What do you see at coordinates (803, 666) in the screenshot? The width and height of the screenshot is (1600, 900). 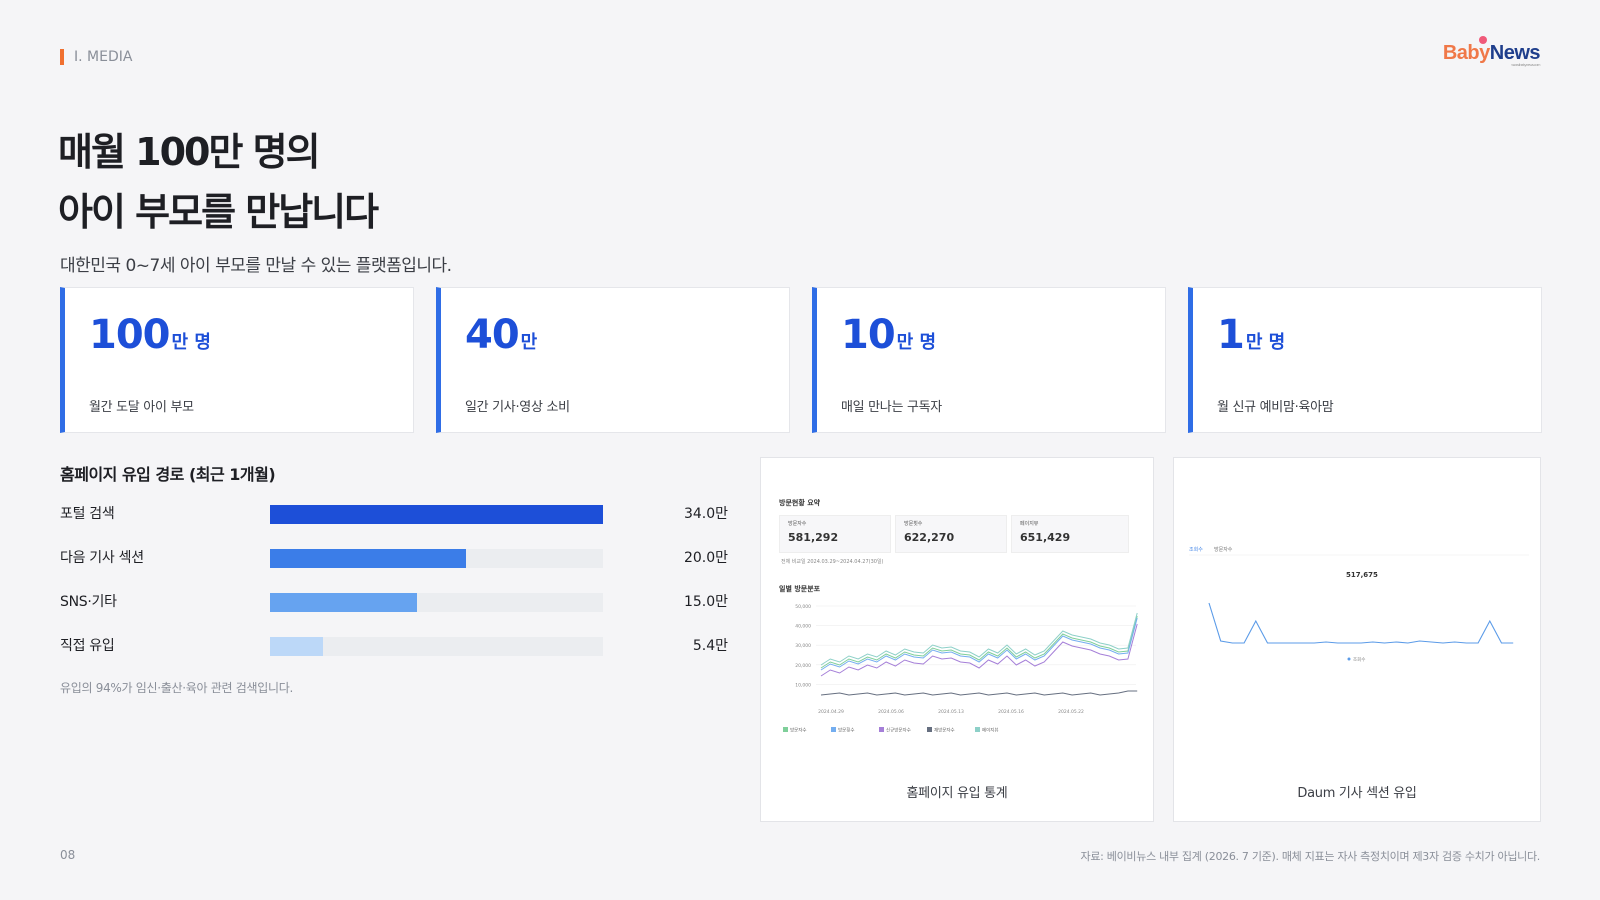 I see `y-tick-label: 20,000` at bounding box center [803, 666].